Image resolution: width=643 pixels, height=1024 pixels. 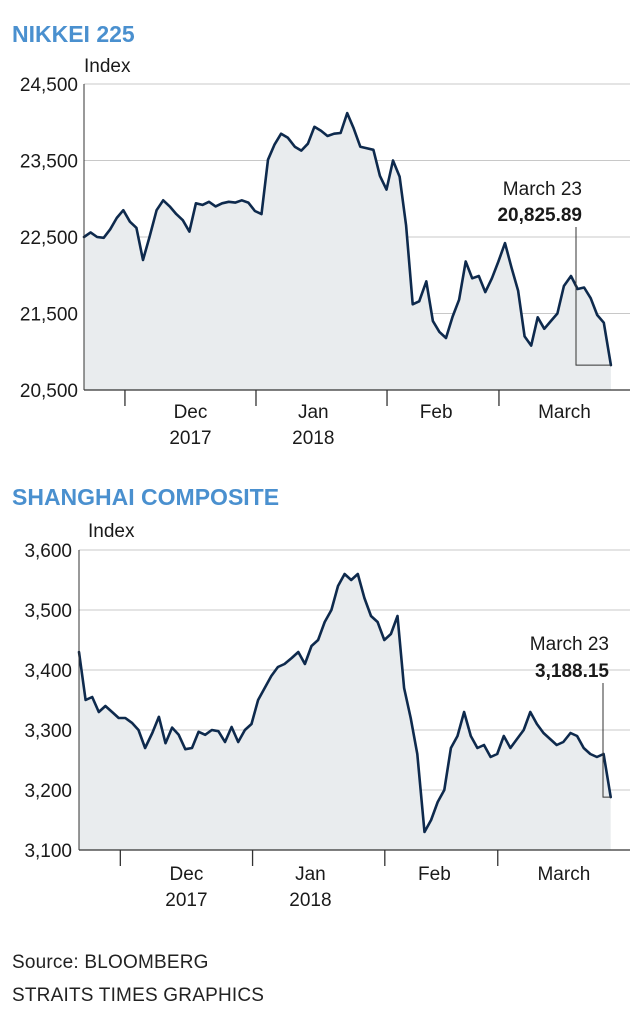 What do you see at coordinates (48, 611) in the screenshot?
I see `shanghai-y-tick-label: 3,500` at bounding box center [48, 611].